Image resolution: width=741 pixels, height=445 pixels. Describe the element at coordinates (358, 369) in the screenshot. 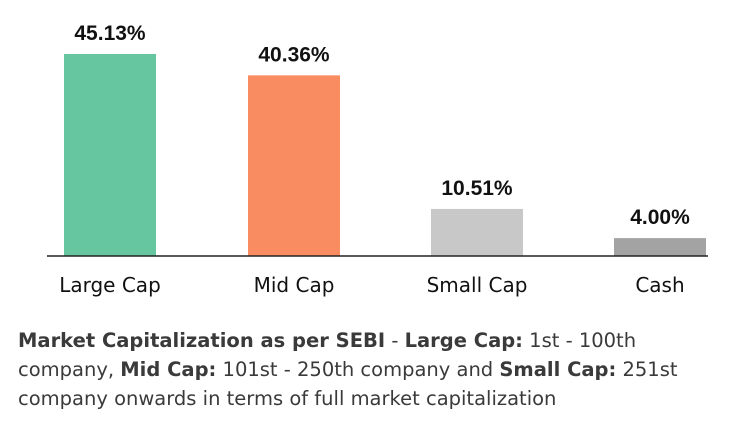

I see `footnote-mid-cap-definition: 101st - 250th company and` at that location.